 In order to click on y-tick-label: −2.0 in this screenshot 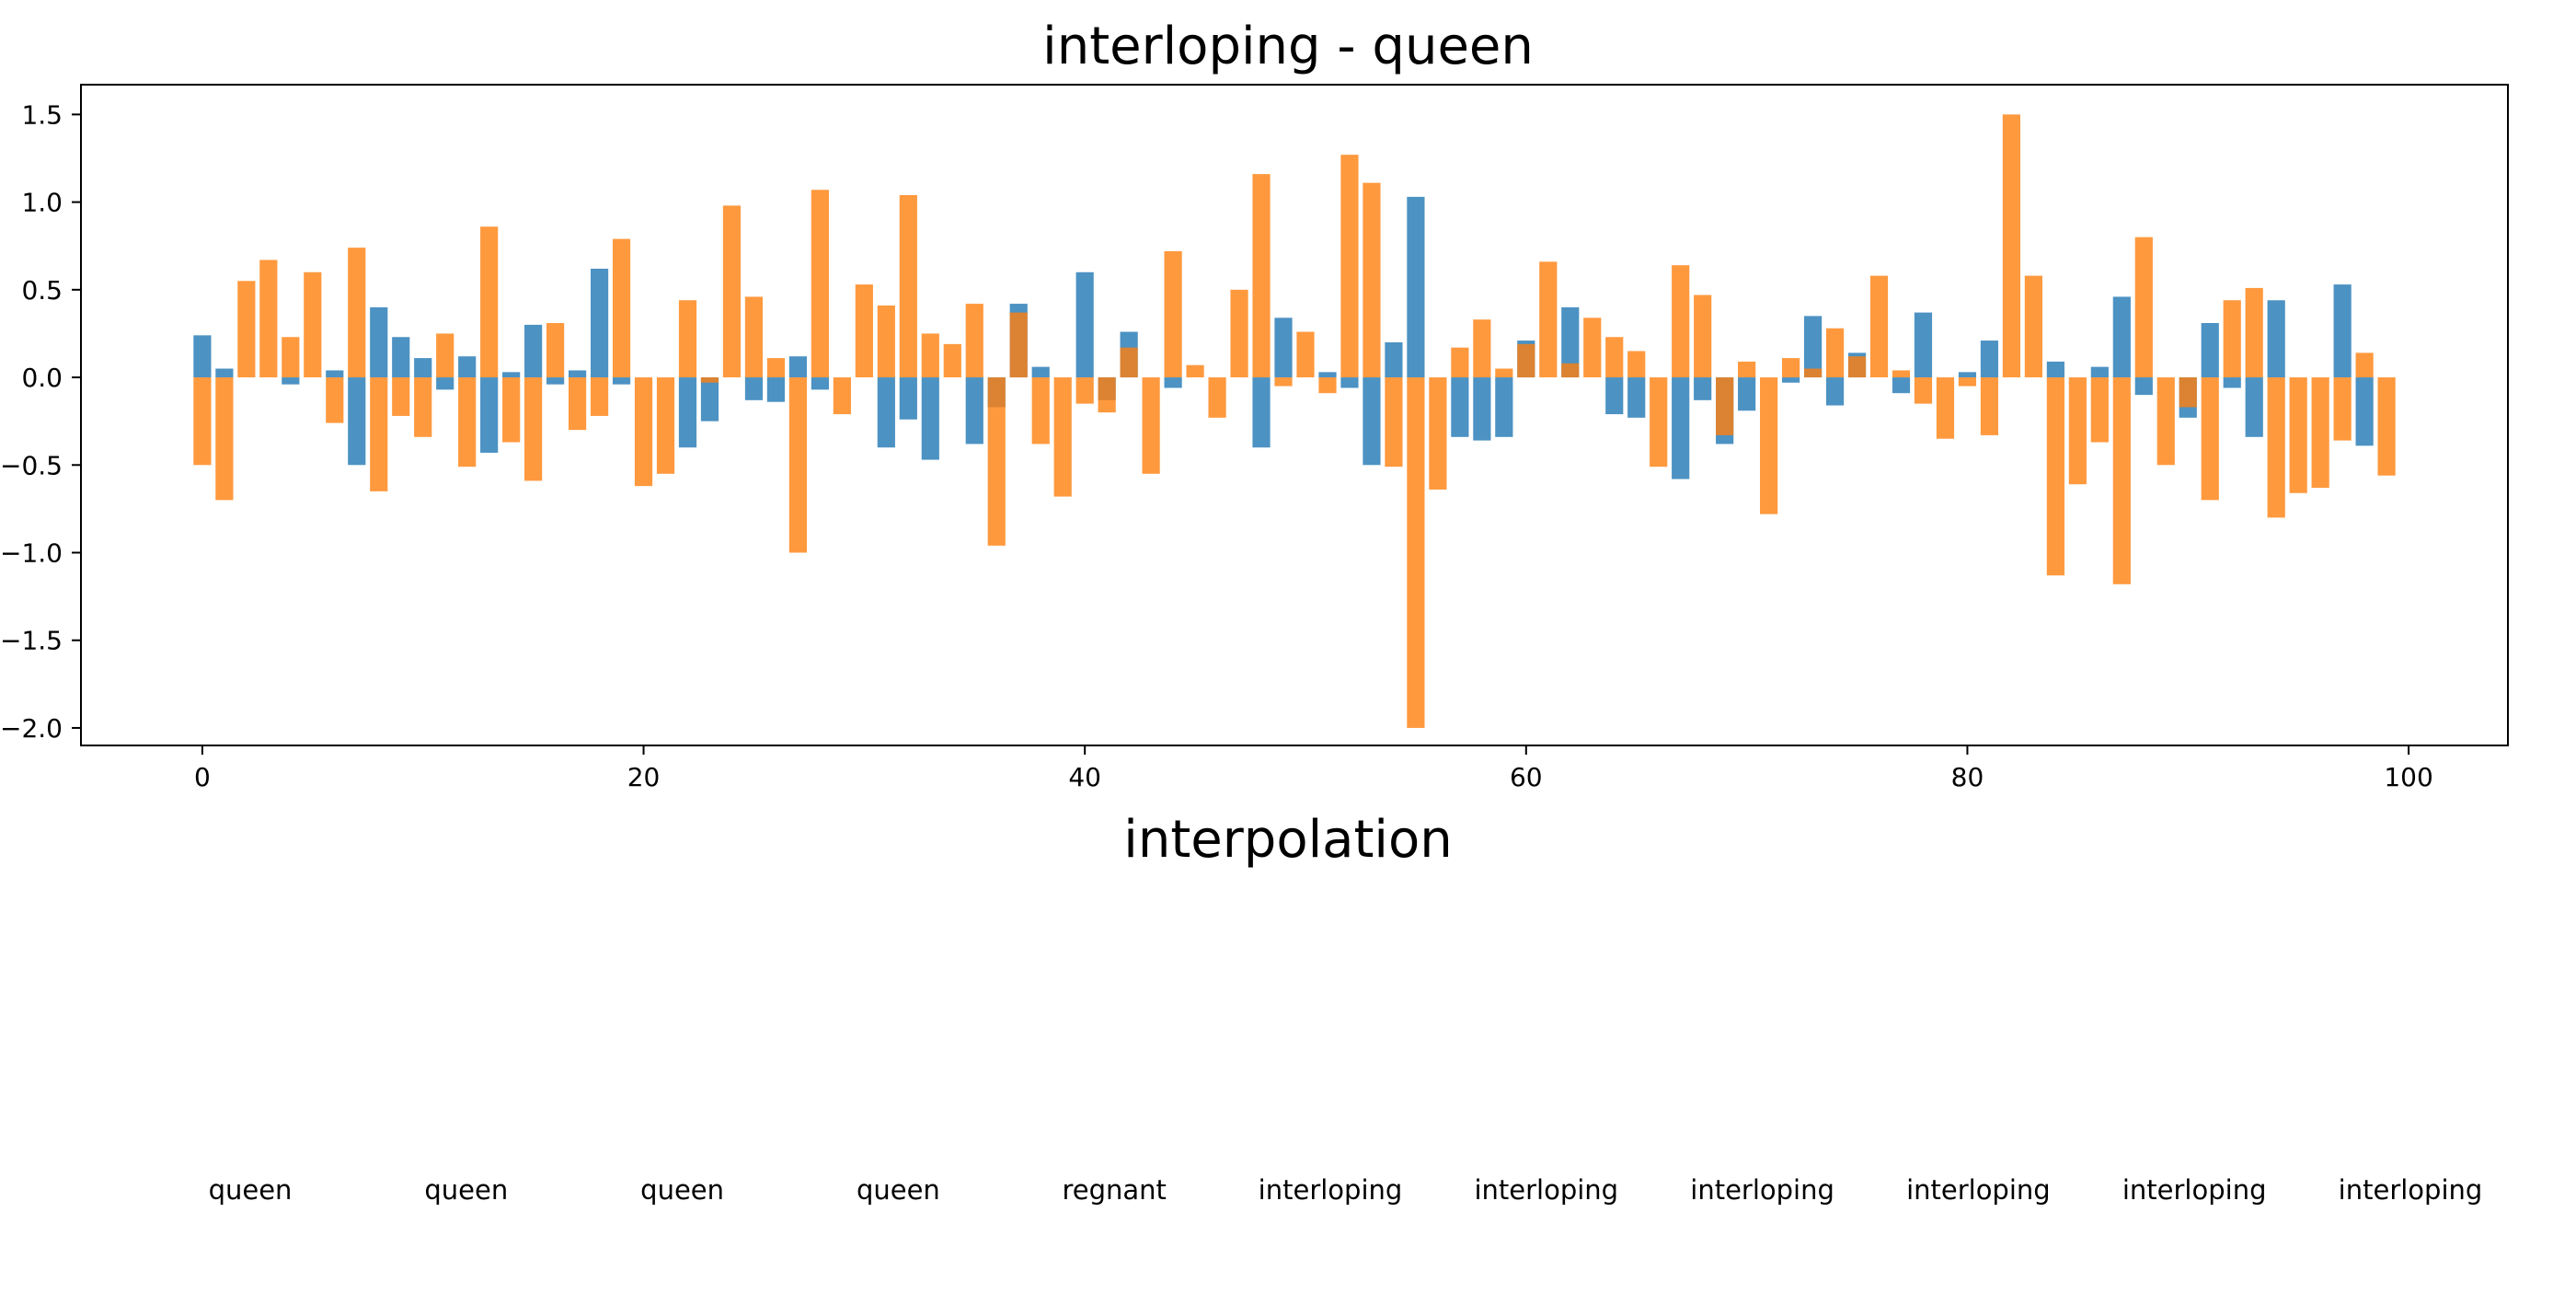, I will do `click(32, 728)`.